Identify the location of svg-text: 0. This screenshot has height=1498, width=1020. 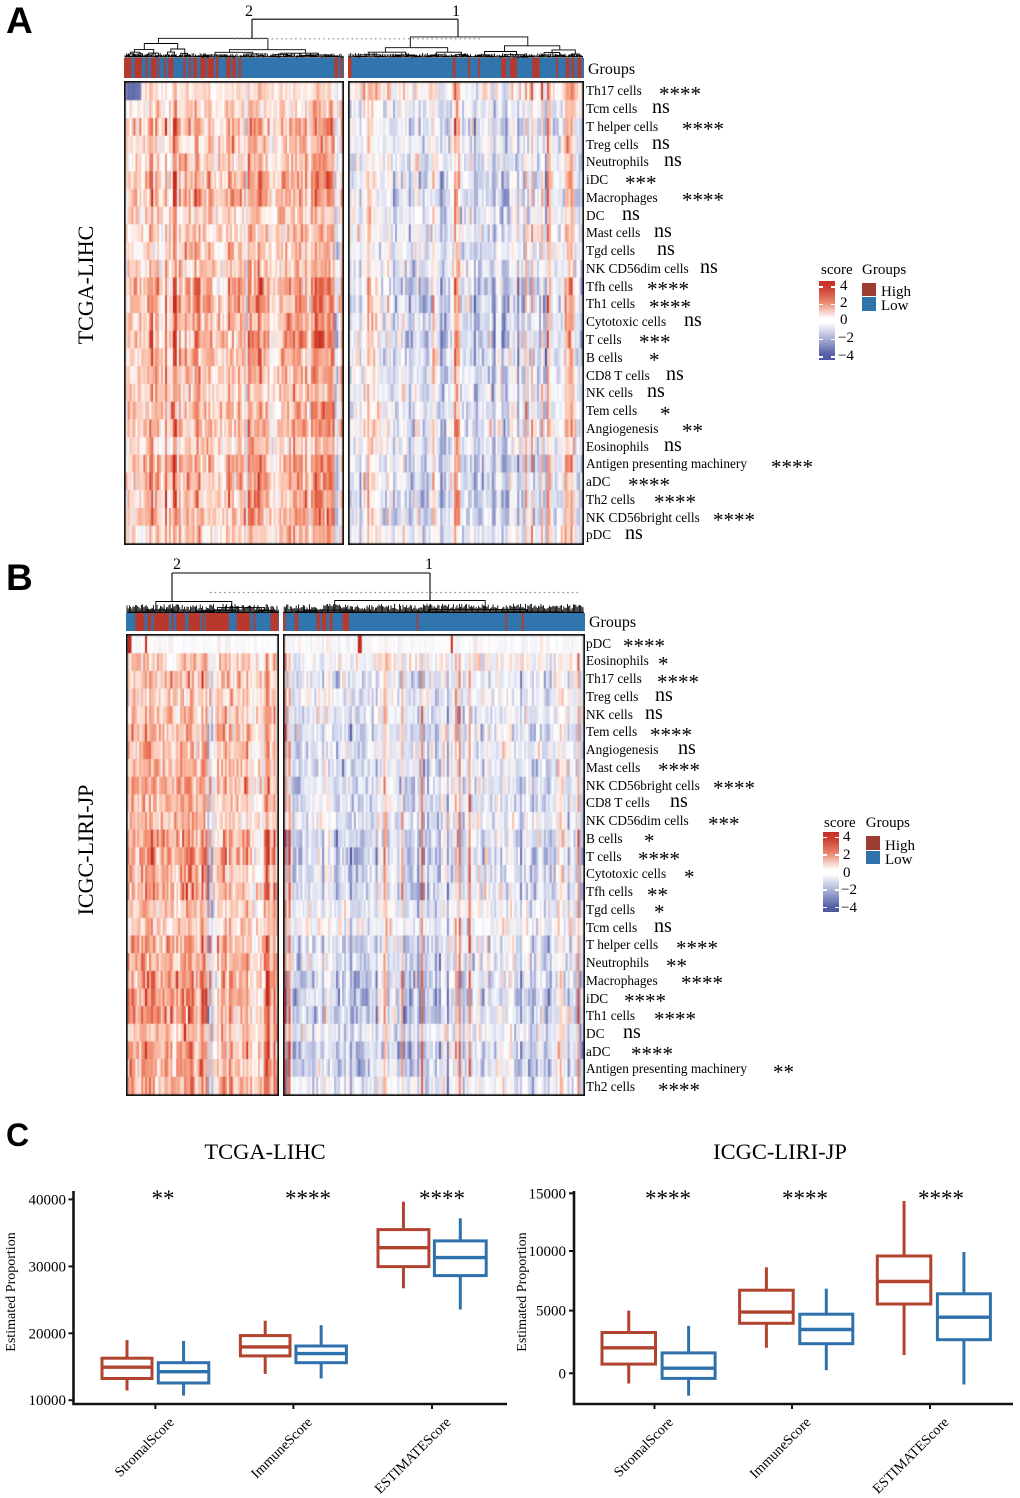
(563, 1374).